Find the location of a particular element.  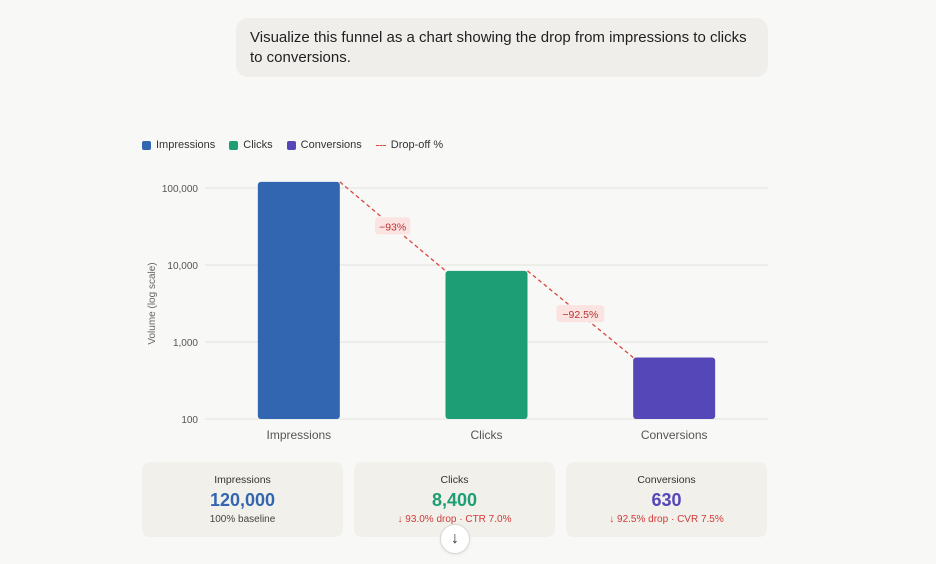

y-tick-label: 10,000 is located at coordinates (182, 266).